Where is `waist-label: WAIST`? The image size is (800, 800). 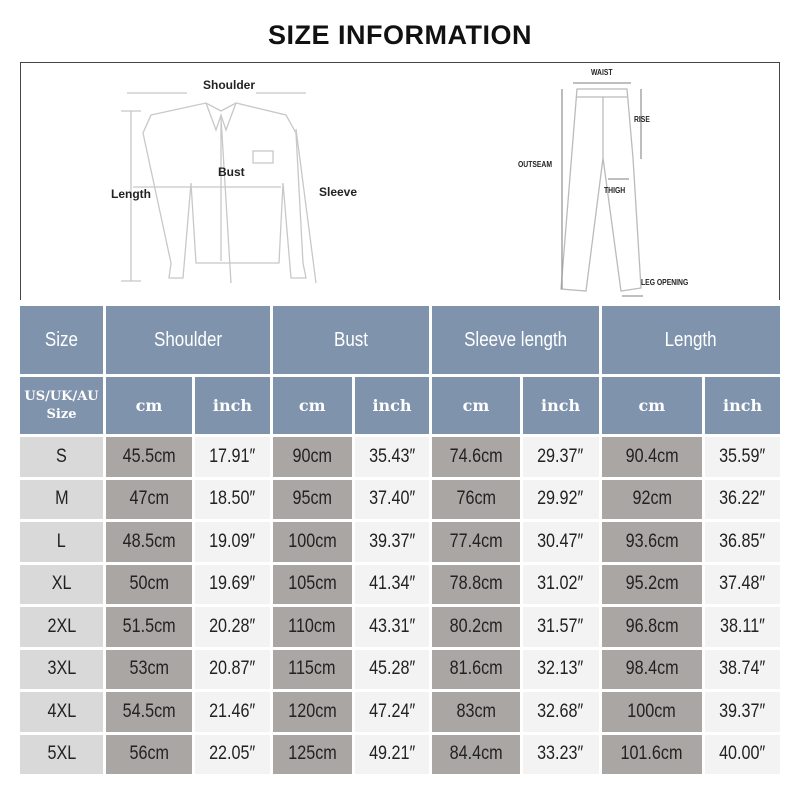
waist-label: WAIST is located at coordinates (602, 72).